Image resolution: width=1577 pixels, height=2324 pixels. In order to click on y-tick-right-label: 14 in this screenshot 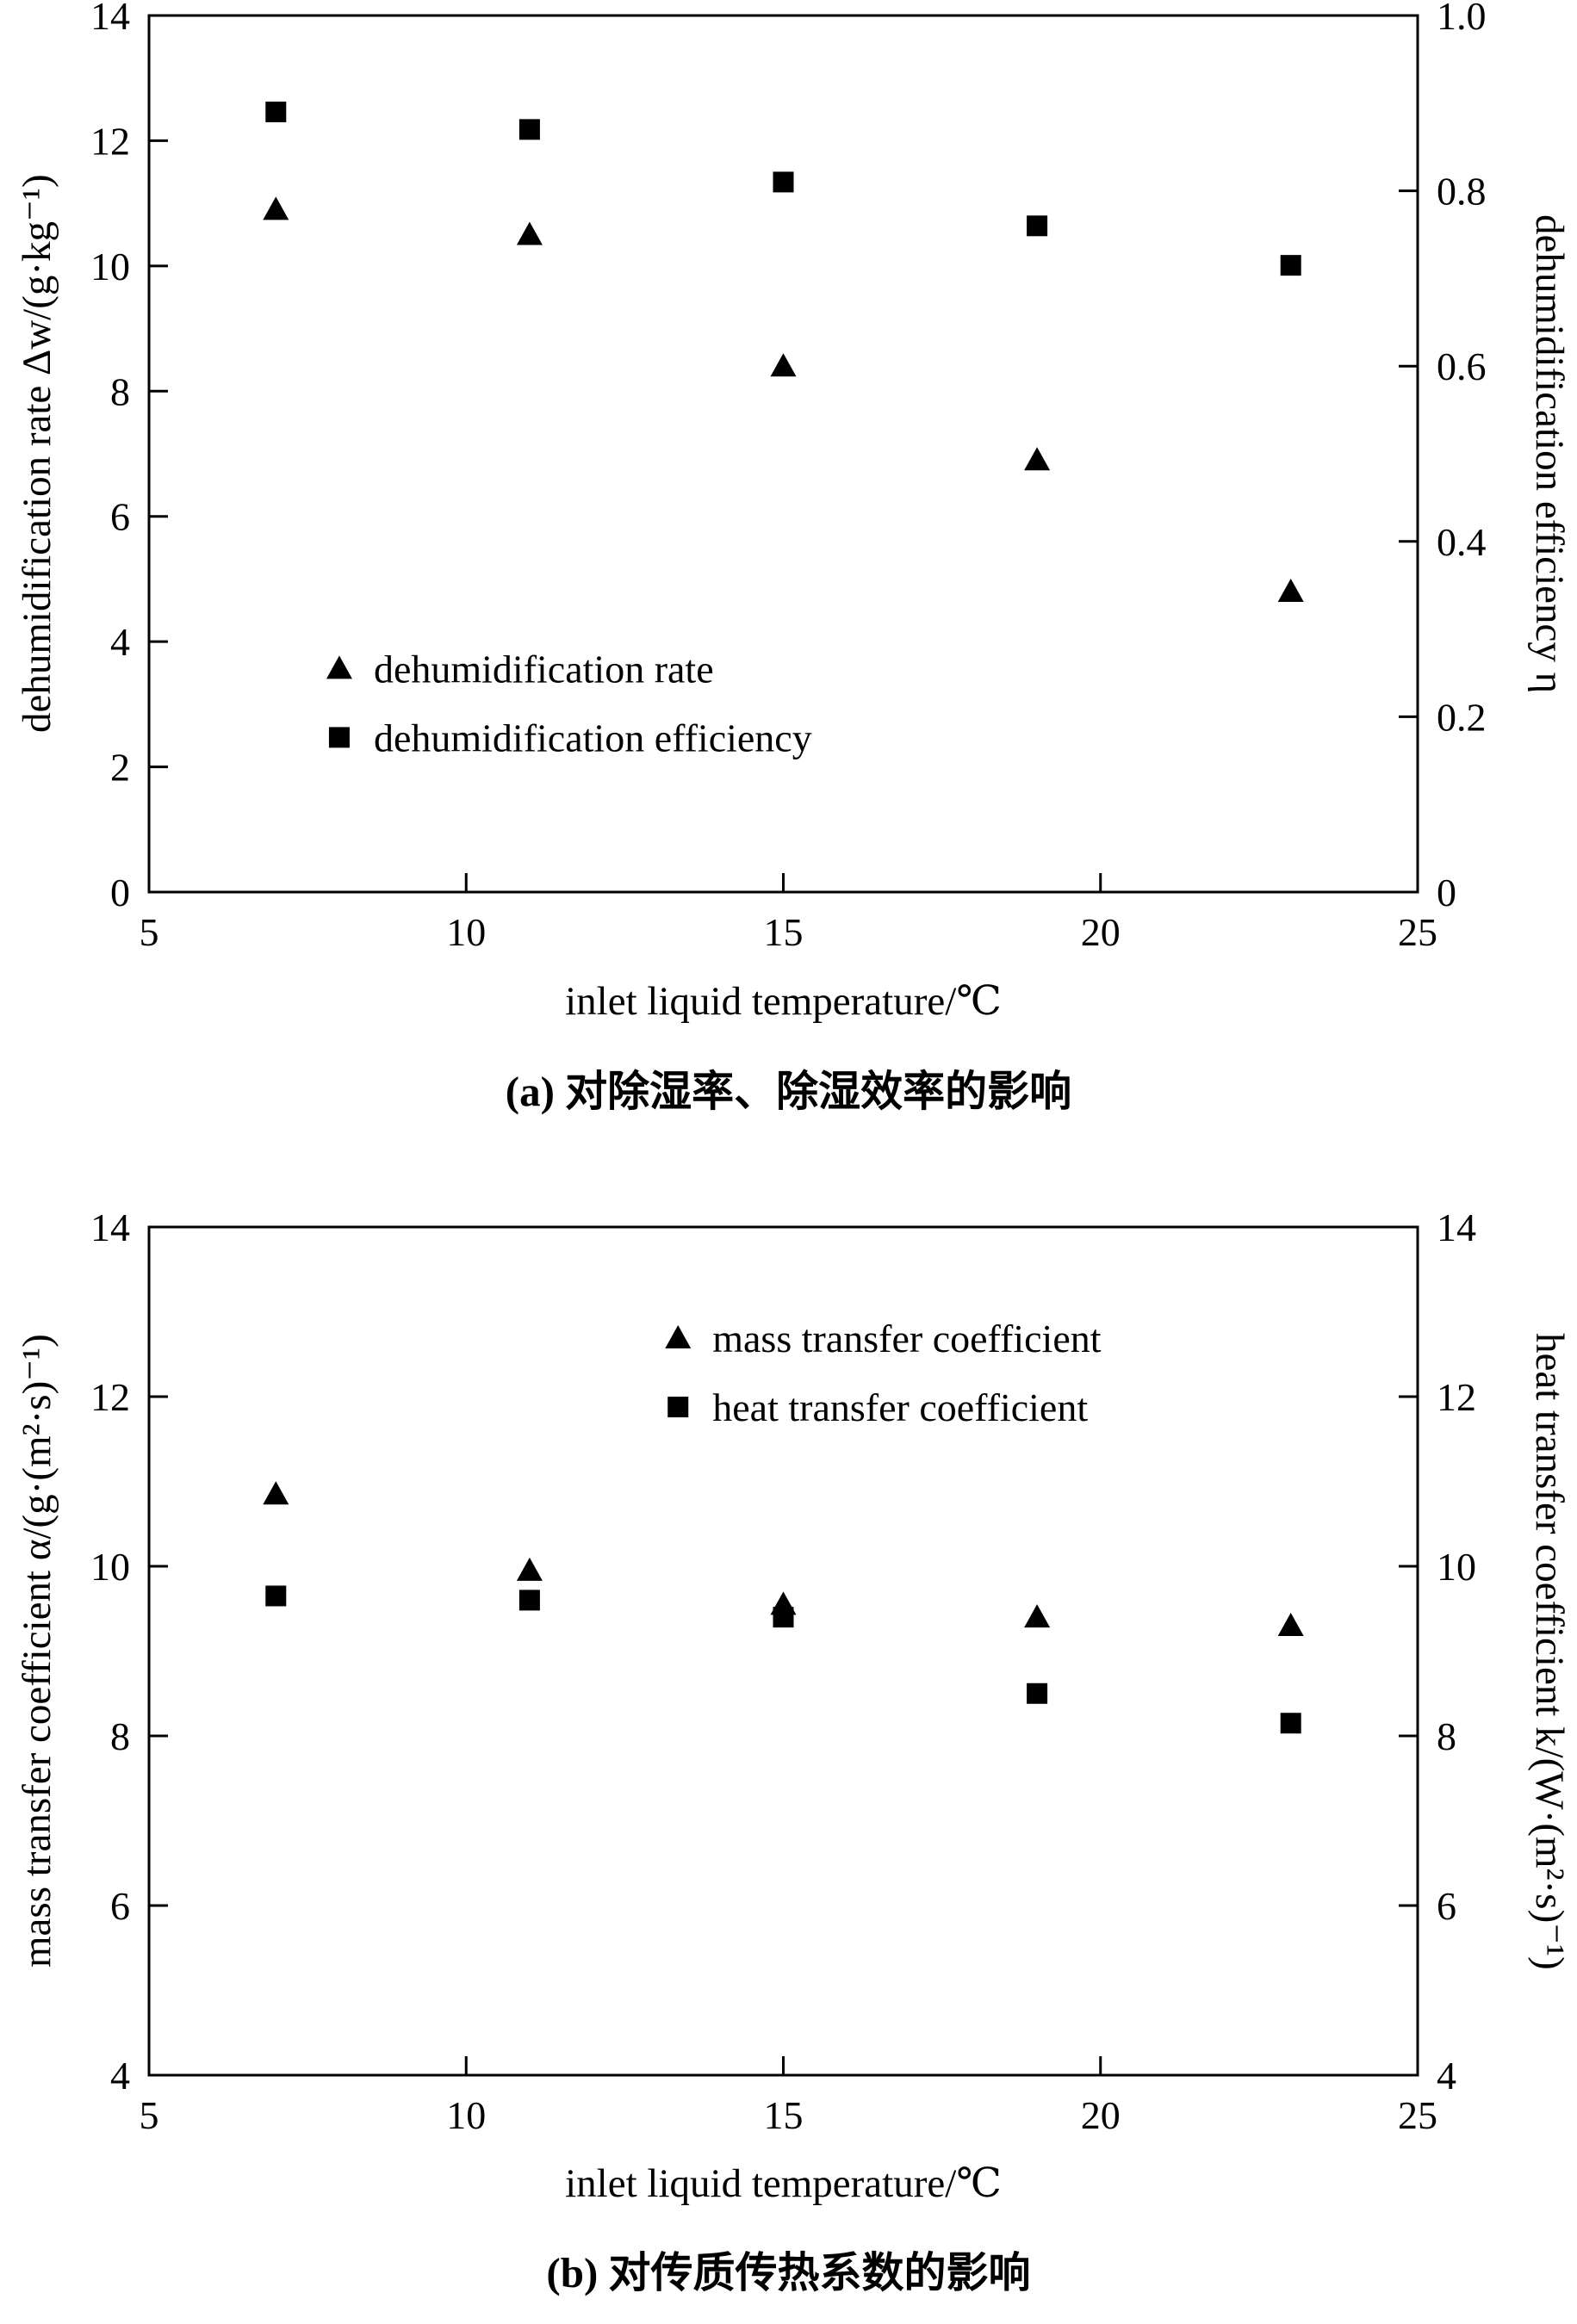, I will do `click(1456, 1227)`.